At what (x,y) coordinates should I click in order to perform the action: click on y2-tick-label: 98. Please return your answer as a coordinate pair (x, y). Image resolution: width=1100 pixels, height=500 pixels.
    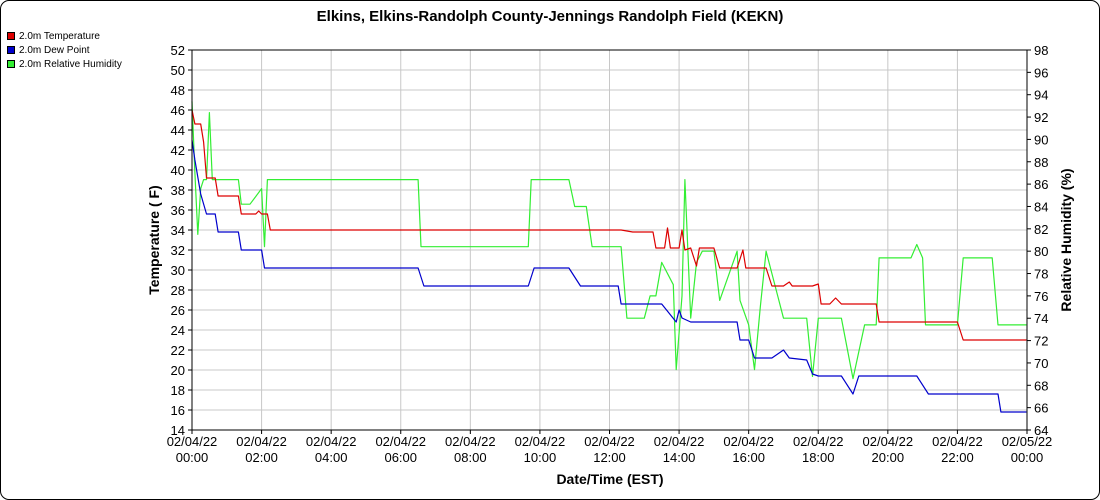
    Looking at the image, I should click on (1041, 50).